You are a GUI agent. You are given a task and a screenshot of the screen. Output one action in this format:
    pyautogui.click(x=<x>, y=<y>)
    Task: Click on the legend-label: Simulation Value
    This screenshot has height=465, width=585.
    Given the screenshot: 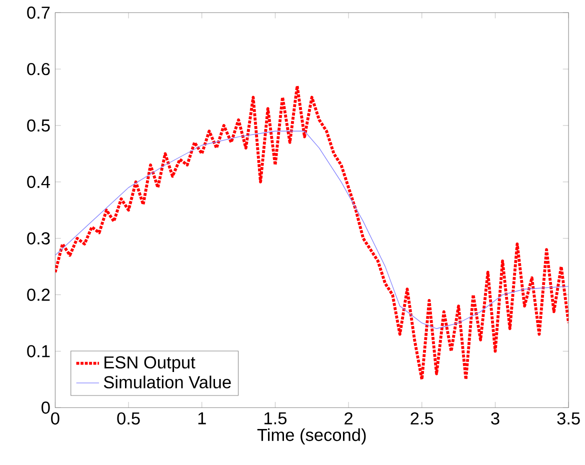 What is the action you would take?
    pyautogui.click(x=167, y=382)
    